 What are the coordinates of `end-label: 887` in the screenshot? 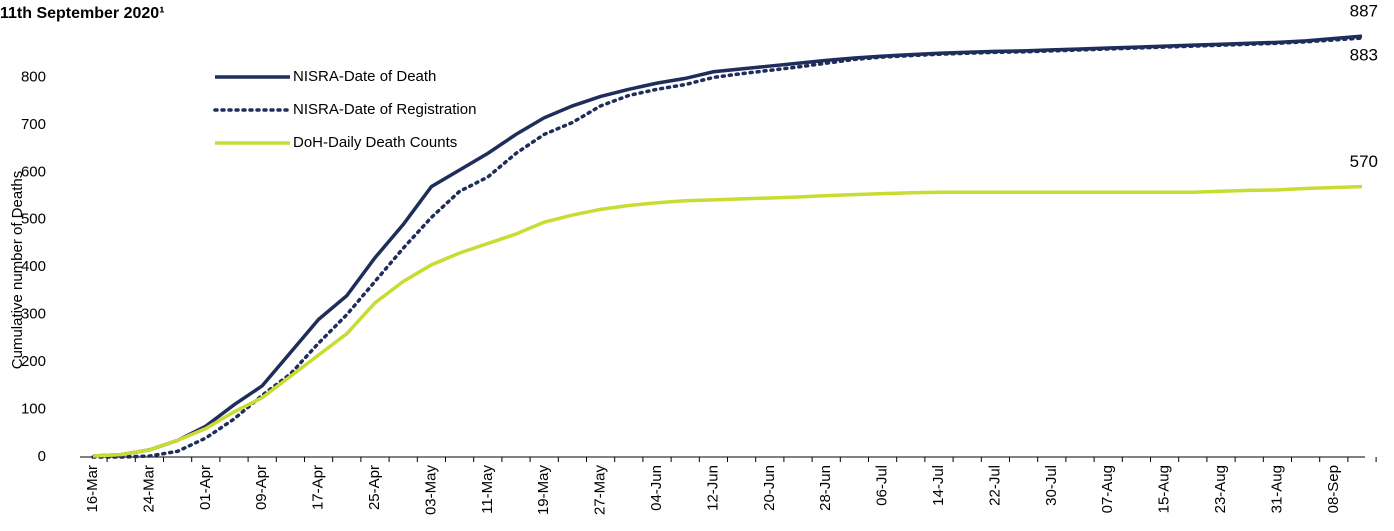 It's located at (1364, 11).